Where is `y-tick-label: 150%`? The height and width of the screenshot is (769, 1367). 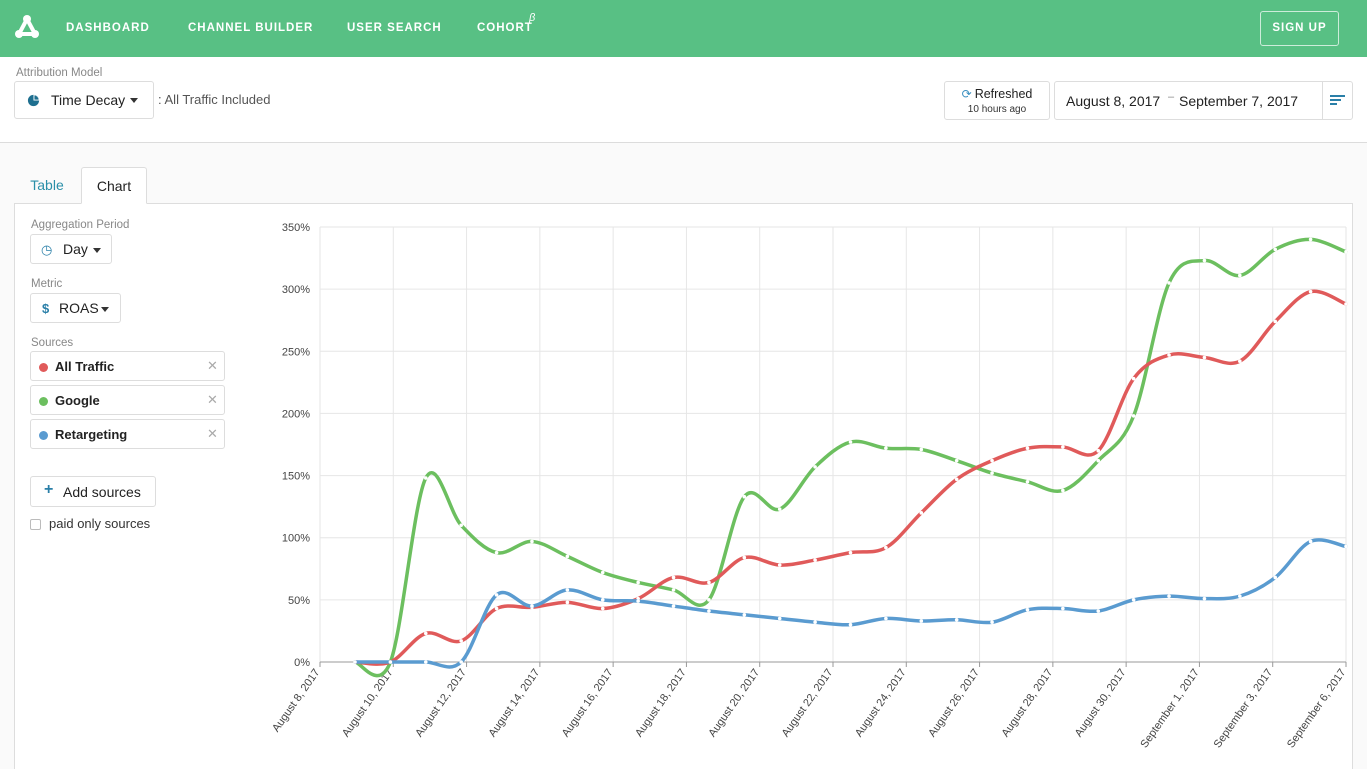 y-tick-label: 150% is located at coordinates (296, 477).